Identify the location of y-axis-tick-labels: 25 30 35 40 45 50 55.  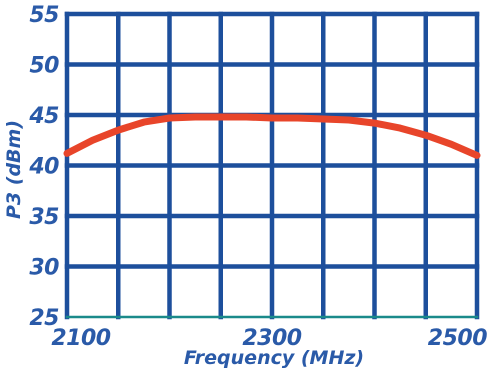
(43, 167).